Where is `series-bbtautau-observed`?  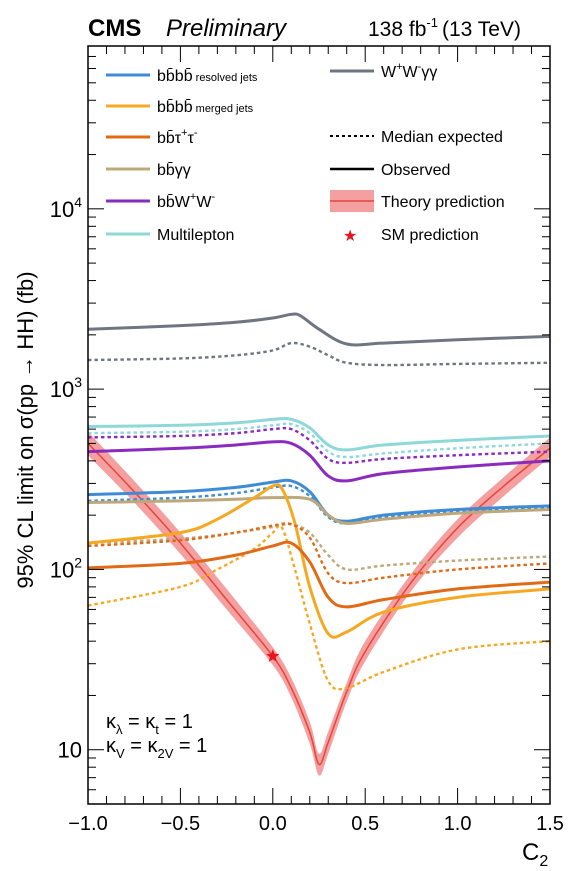
series-bbtautau-observed is located at coordinates (319, 574).